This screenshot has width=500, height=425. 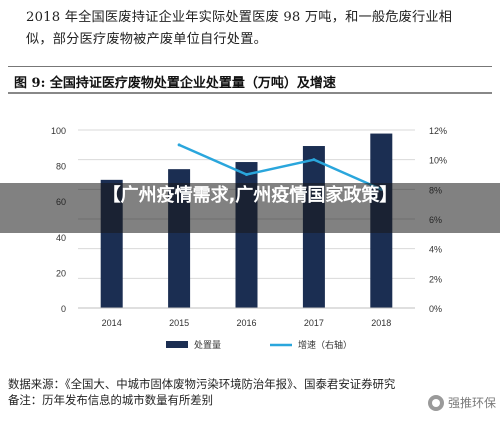 What do you see at coordinates (435, 309) in the screenshot?
I see `right-axis-tick-label: 0%` at bounding box center [435, 309].